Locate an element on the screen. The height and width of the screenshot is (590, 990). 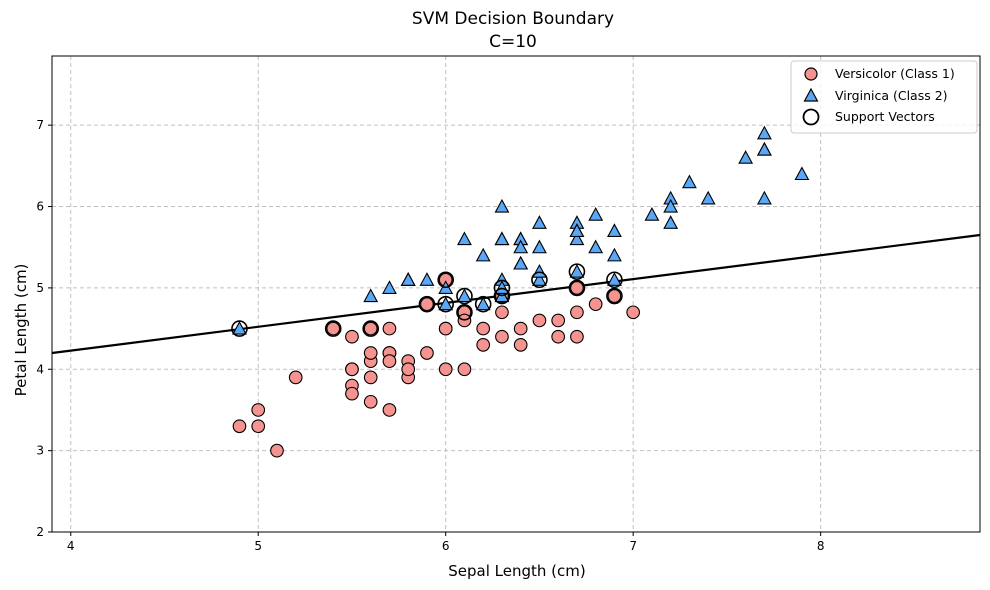
chart-subtitle: C=10 is located at coordinates (513, 42).